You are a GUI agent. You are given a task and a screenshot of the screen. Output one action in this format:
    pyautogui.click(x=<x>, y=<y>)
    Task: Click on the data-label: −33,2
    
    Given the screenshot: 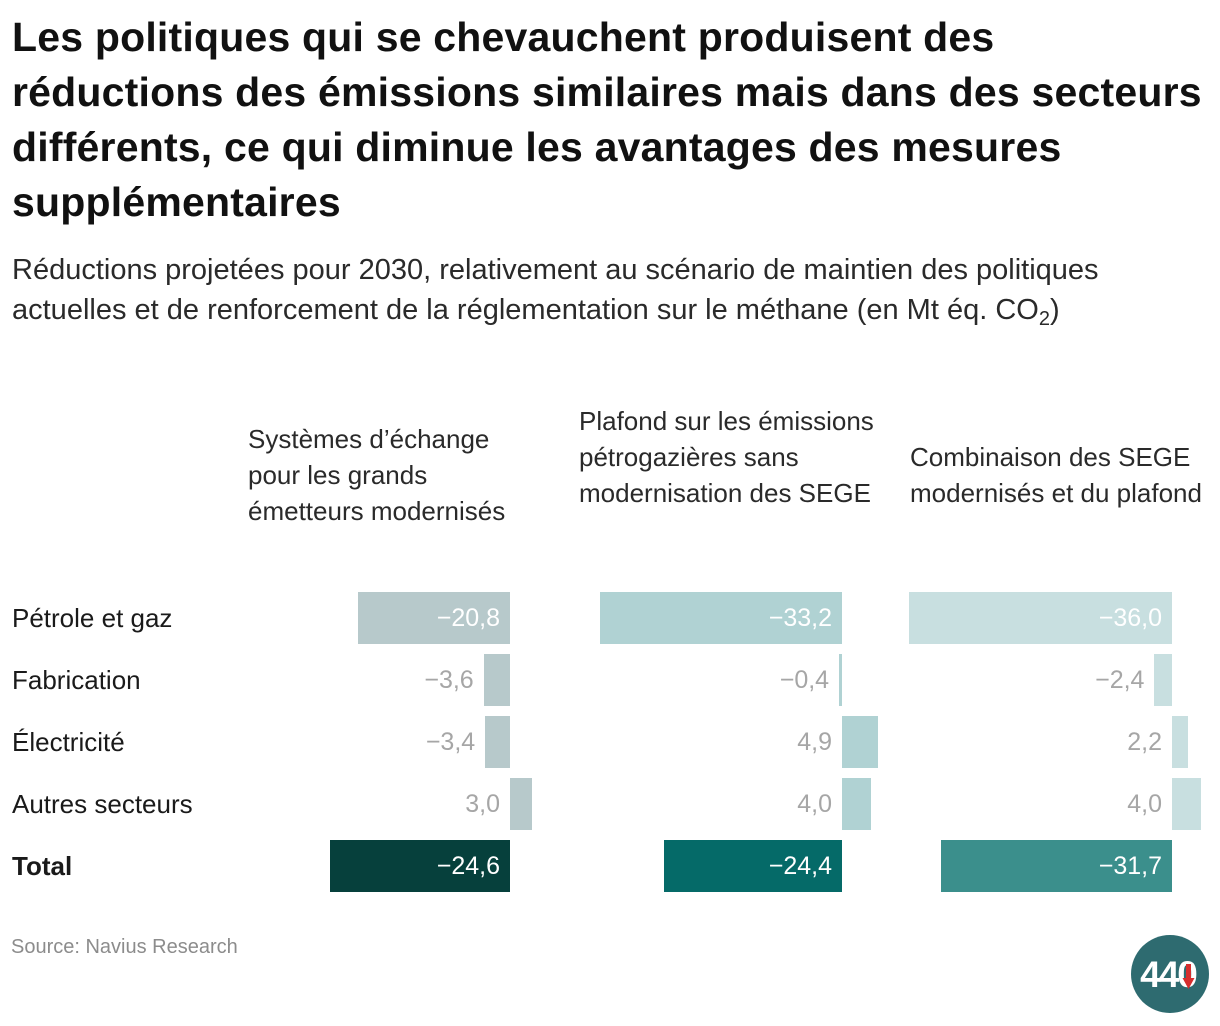 What is the action you would take?
    pyautogui.click(x=800, y=618)
    